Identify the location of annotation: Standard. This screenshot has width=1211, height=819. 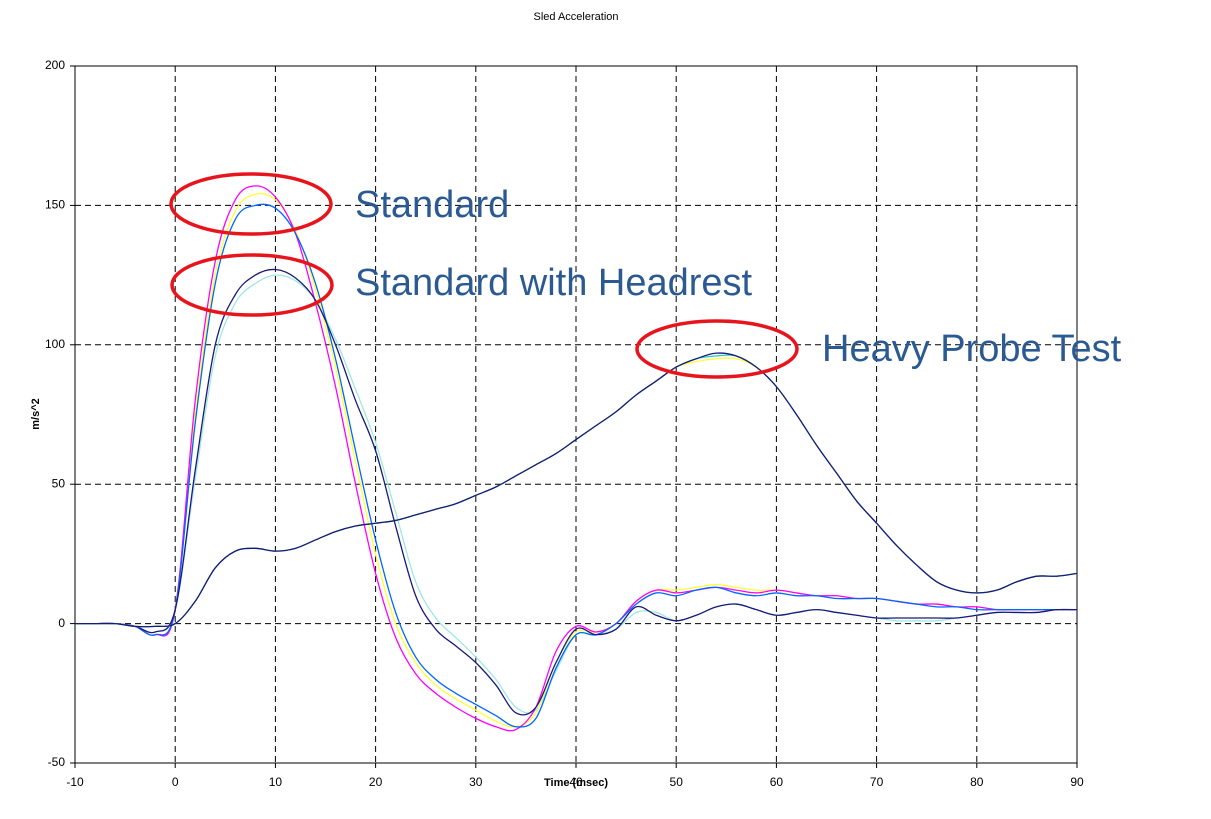
(432, 205).